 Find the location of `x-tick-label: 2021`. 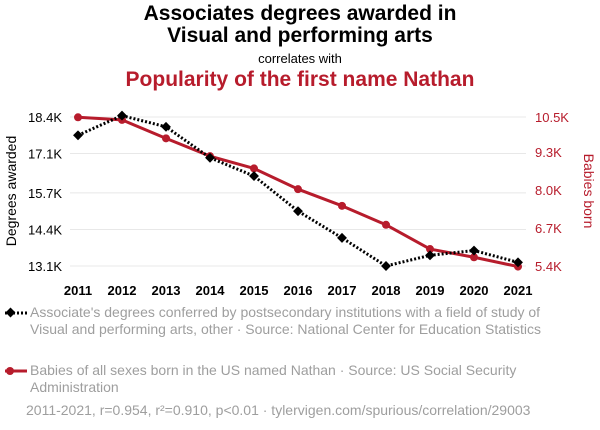

x-tick-label: 2021 is located at coordinates (518, 290).